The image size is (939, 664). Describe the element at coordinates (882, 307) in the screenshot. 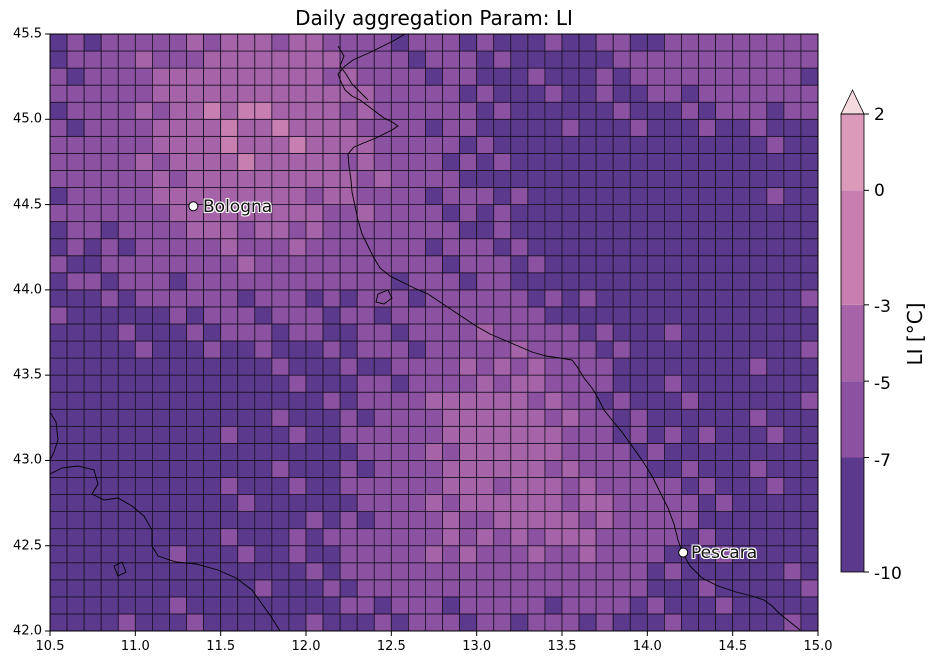

I see `colorbar-tick-label: -3` at that location.